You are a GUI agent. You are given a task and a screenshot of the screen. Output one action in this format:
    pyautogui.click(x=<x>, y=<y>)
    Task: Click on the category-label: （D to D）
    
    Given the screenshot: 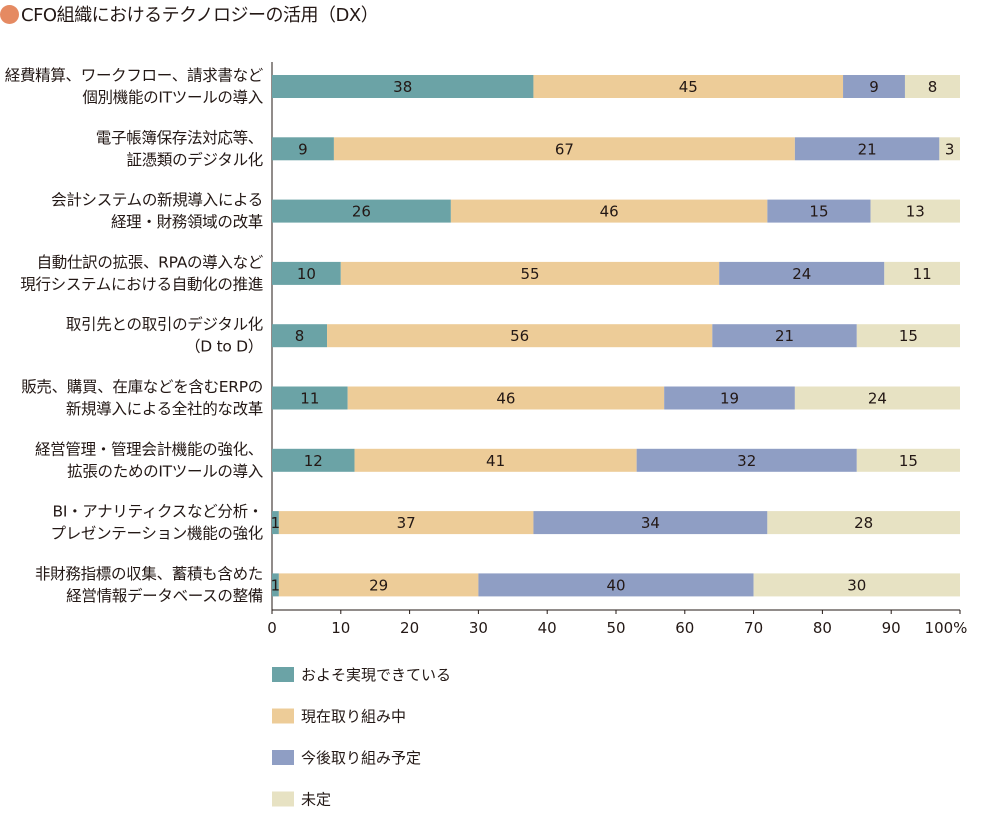 What is the action you would take?
    pyautogui.click(x=224, y=347)
    